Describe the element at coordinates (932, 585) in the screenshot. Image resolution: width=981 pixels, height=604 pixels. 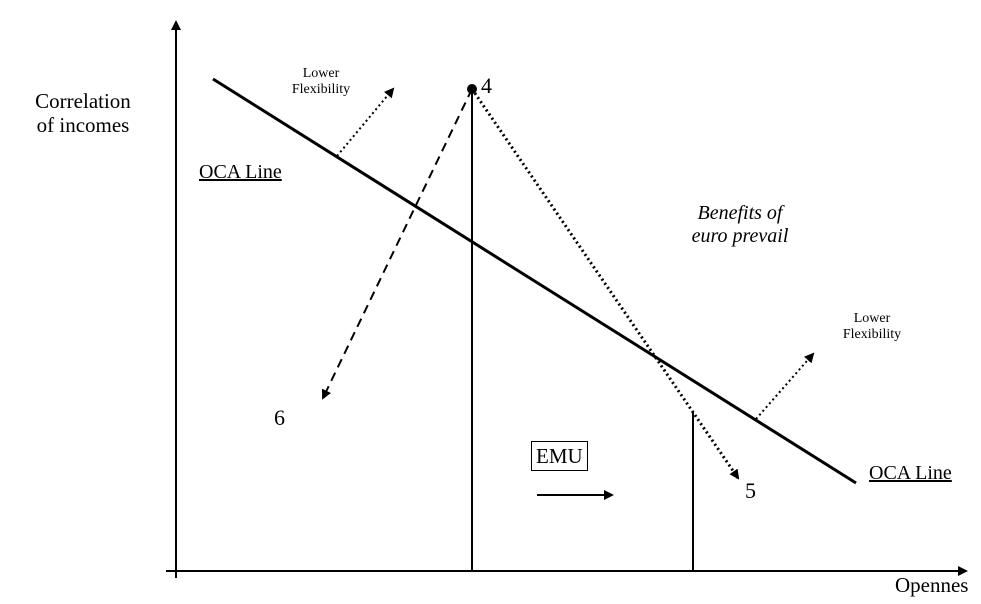
I see `x-axis-label: Opennes` at that location.